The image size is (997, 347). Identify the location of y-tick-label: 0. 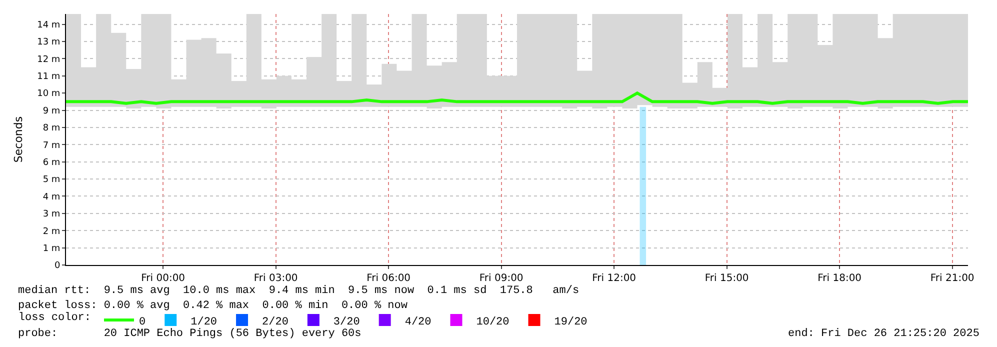
(57, 266).